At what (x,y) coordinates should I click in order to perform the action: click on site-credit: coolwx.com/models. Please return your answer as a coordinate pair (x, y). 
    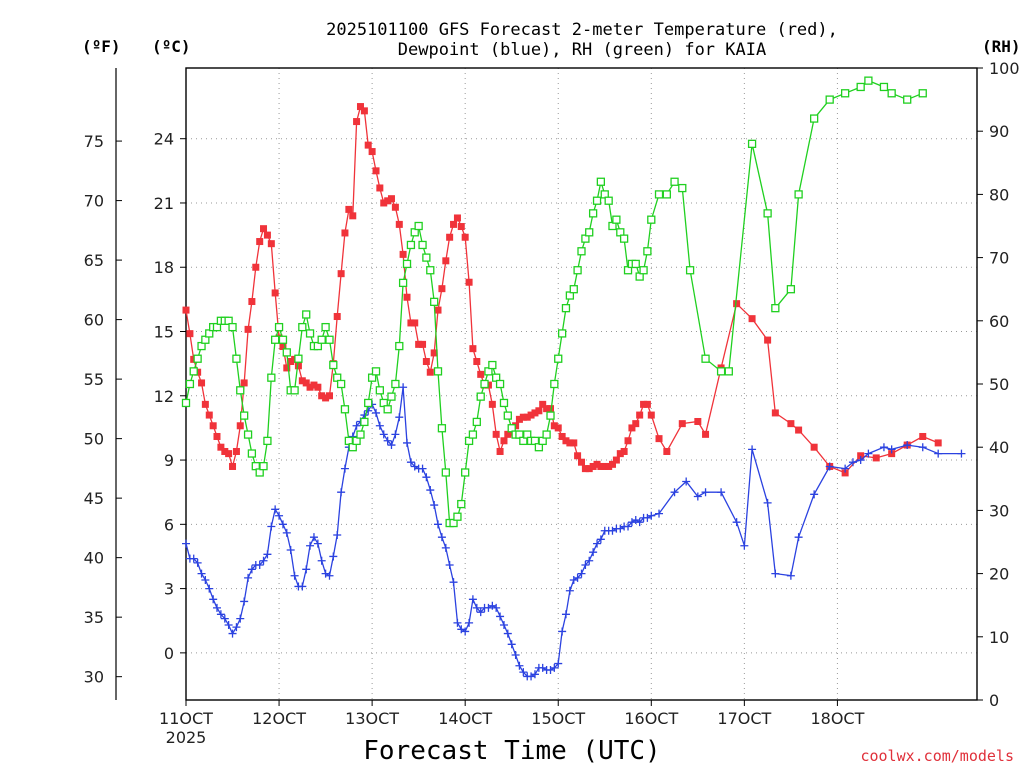
    Looking at the image, I should click on (937, 756).